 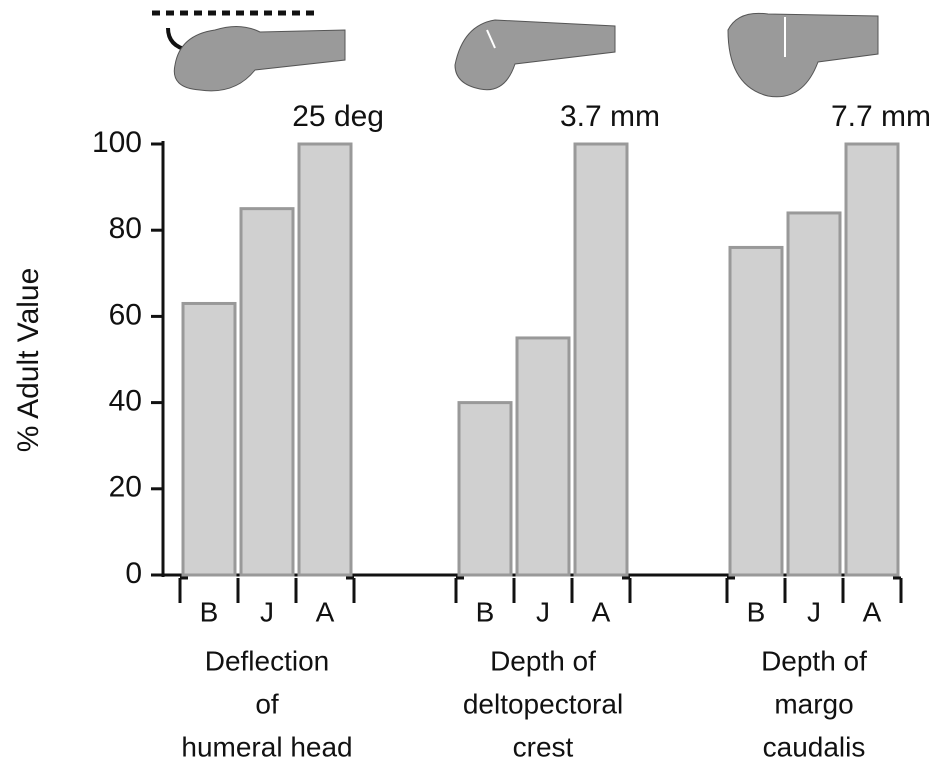 What do you see at coordinates (117, 142) in the screenshot?
I see `y-tick-label: 100` at bounding box center [117, 142].